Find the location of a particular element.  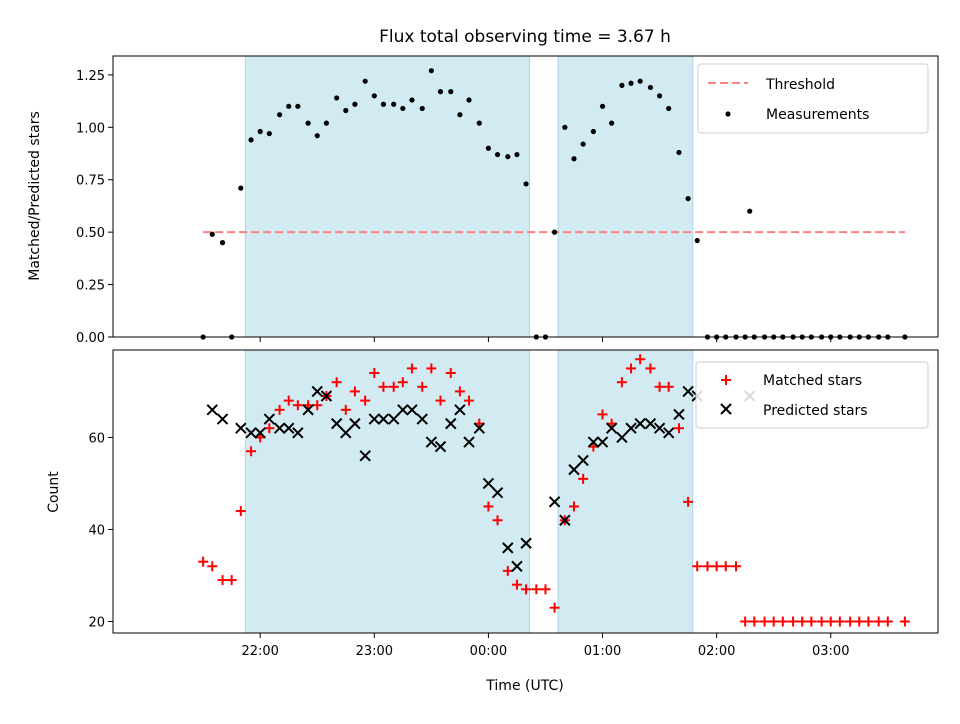

x-tick-label: 01:00 is located at coordinates (602, 651).